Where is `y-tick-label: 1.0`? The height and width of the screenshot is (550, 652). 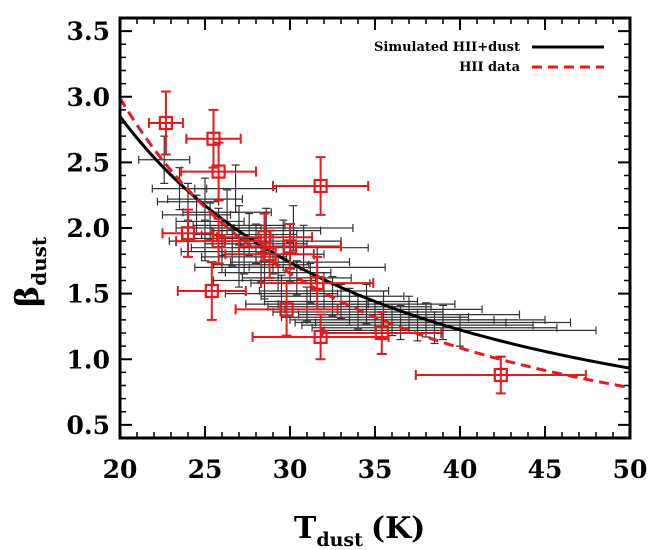
y-tick-label: 1.0 is located at coordinates (89, 359).